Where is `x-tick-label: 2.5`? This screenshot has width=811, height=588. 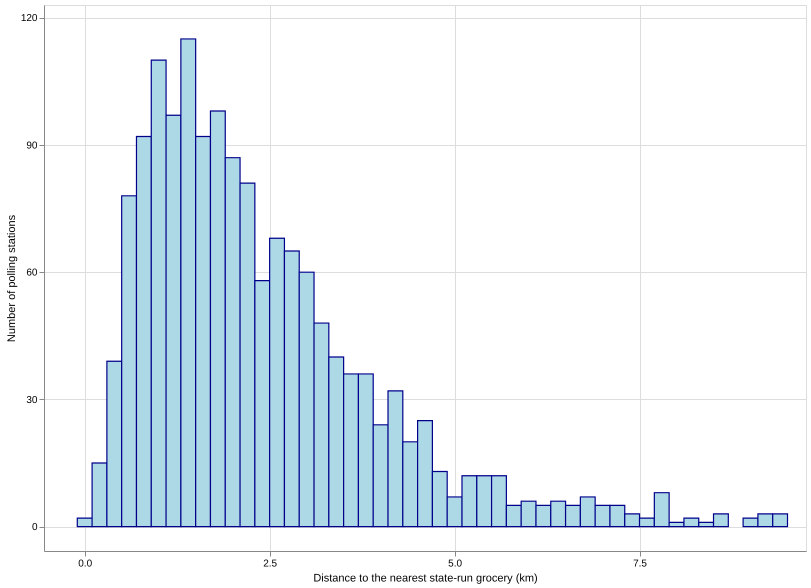
x-tick-label: 2.5 is located at coordinates (270, 564).